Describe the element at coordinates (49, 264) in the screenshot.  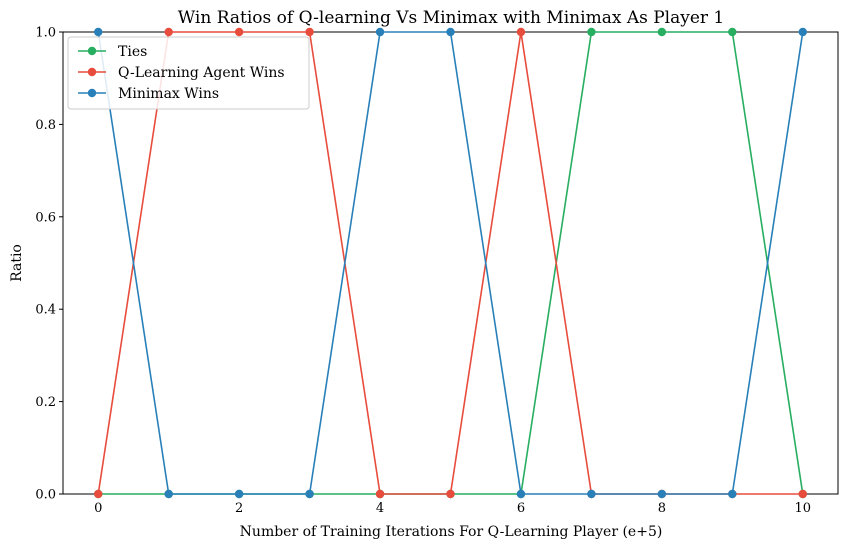
I see `y-axis-ticks: 0.0 0.2 0.4 0.6 0.8 1.0` at that location.